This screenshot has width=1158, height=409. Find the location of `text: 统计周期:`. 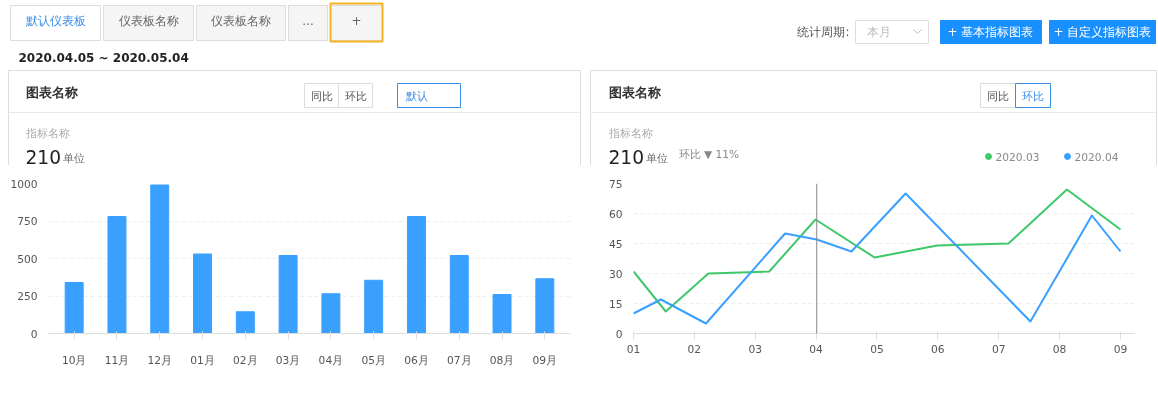

text: 统计周期: is located at coordinates (823, 31).